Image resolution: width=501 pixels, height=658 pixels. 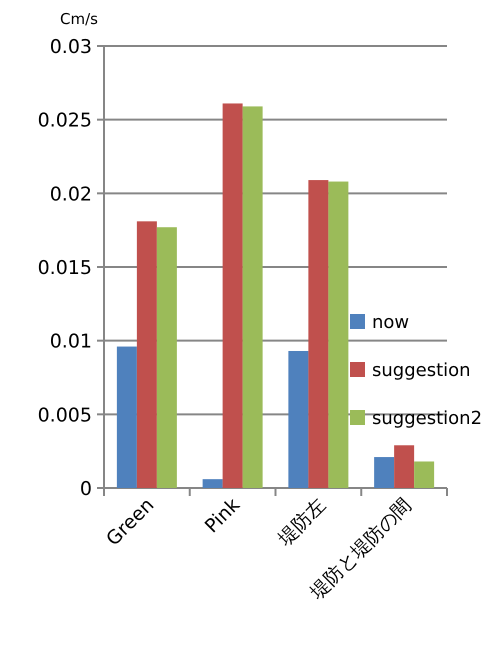 What do you see at coordinates (79, 19) in the screenshot?
I see `y-axis-title: Cm/s` at bounding box center [79, 19].